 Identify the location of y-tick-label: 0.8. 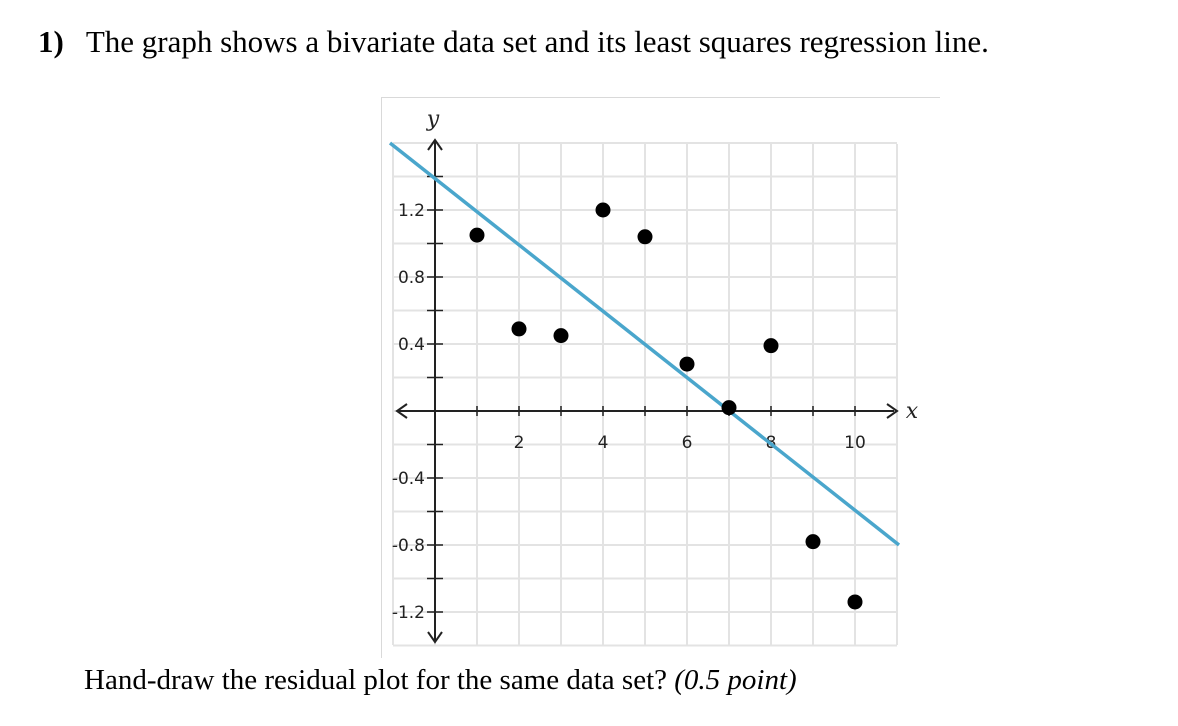
(411, 278).